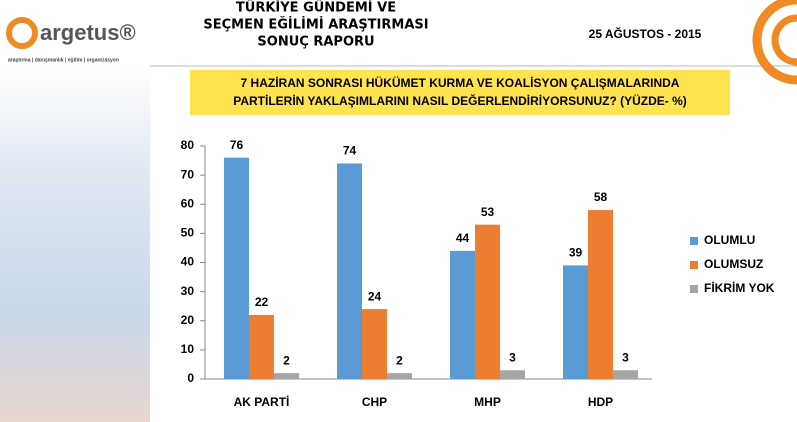  Describe the element at coordinates (375, 296) in the screenshot. I see `data-label: 24` at that location.